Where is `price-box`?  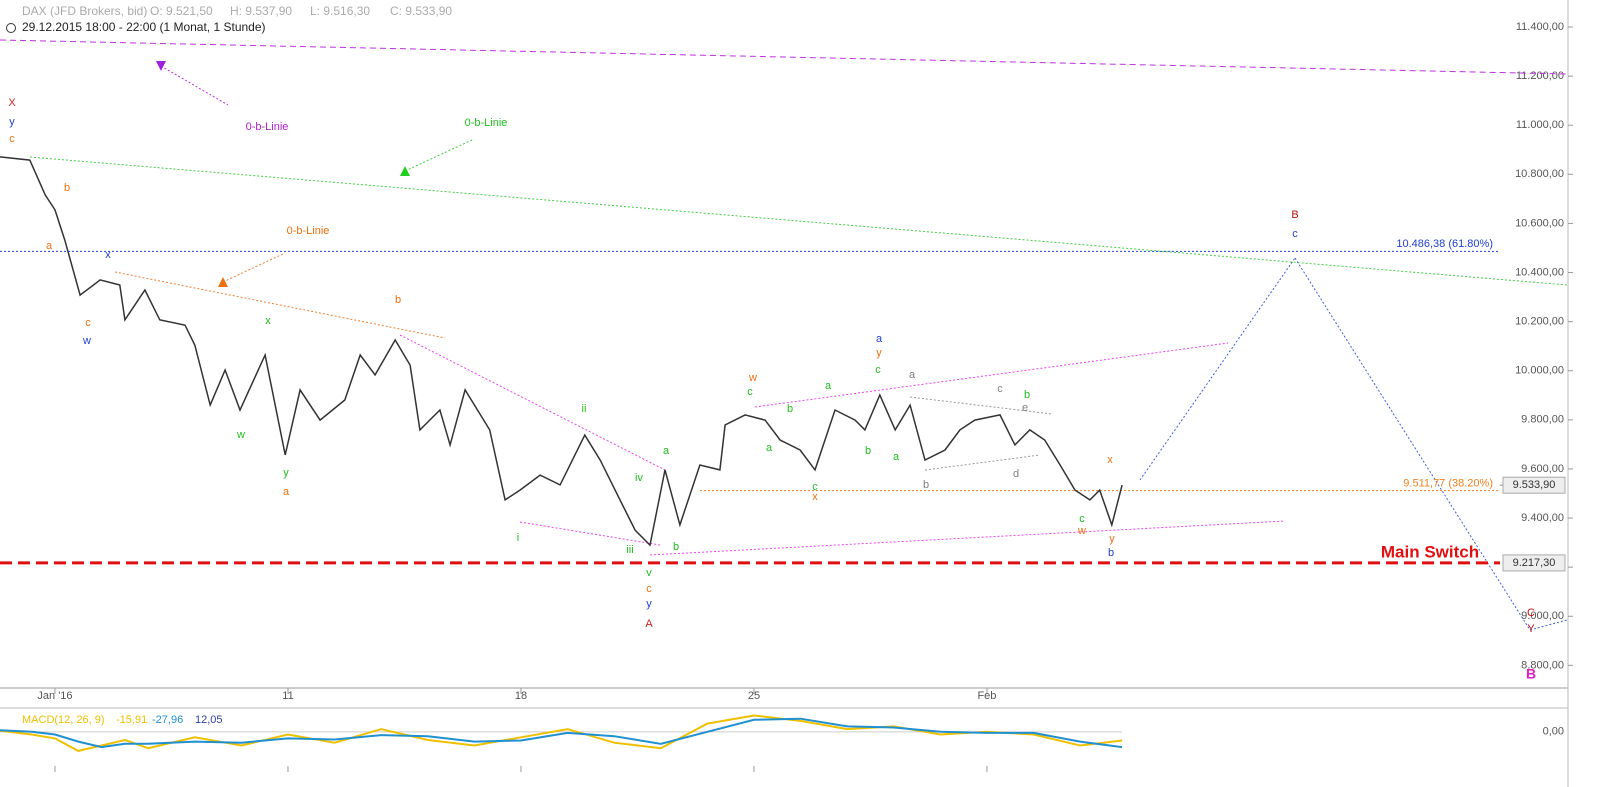
price-box is located at coordinates (1534, 485).